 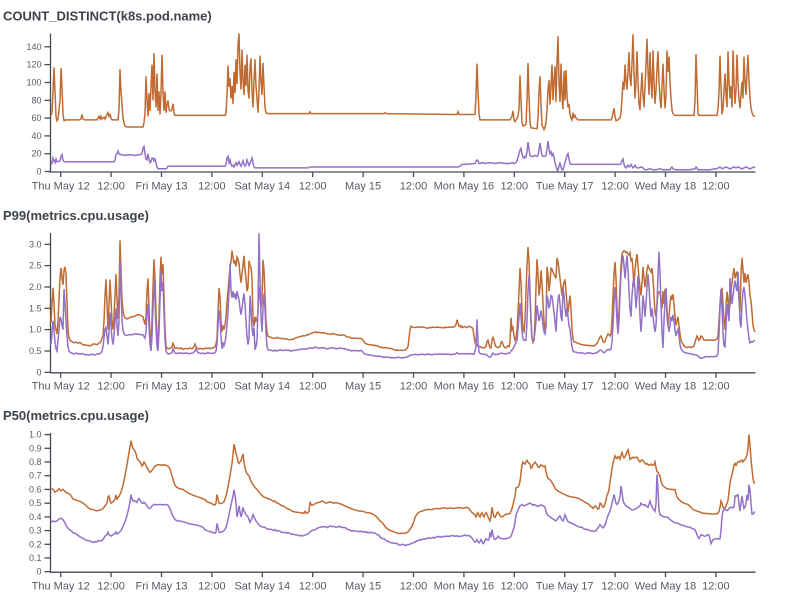 What do you see at coordinates (35, 531) in the screenshot?
I see `svg-text: 0.3` at bounding box center [35, 531].